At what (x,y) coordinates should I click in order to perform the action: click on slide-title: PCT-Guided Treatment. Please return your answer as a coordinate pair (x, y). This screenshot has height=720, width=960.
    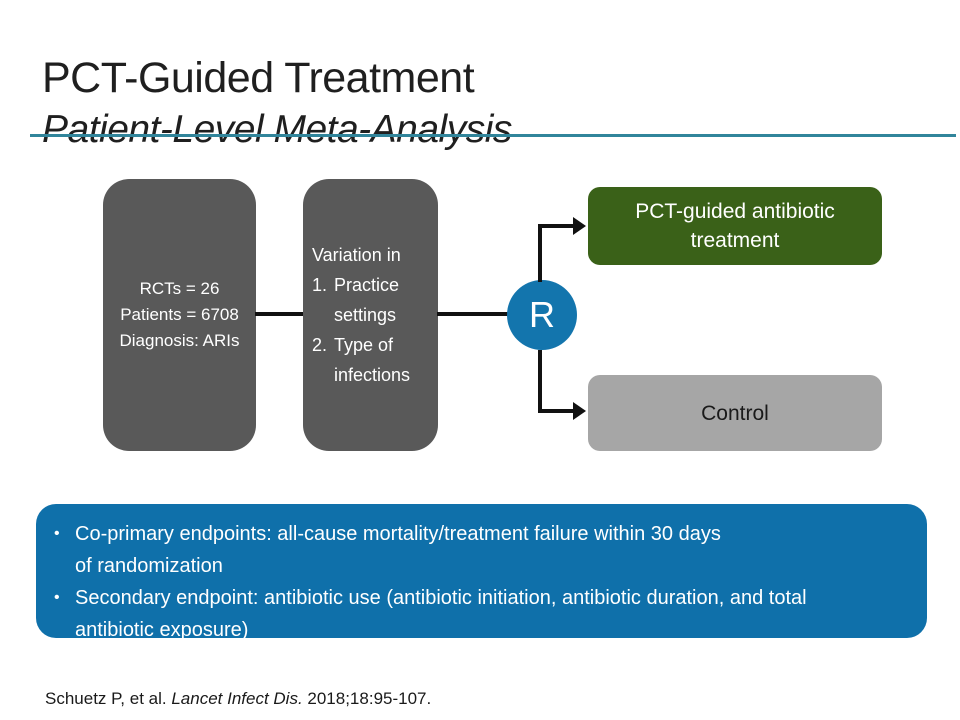
    Looking at the image, I should click on (258, 77).